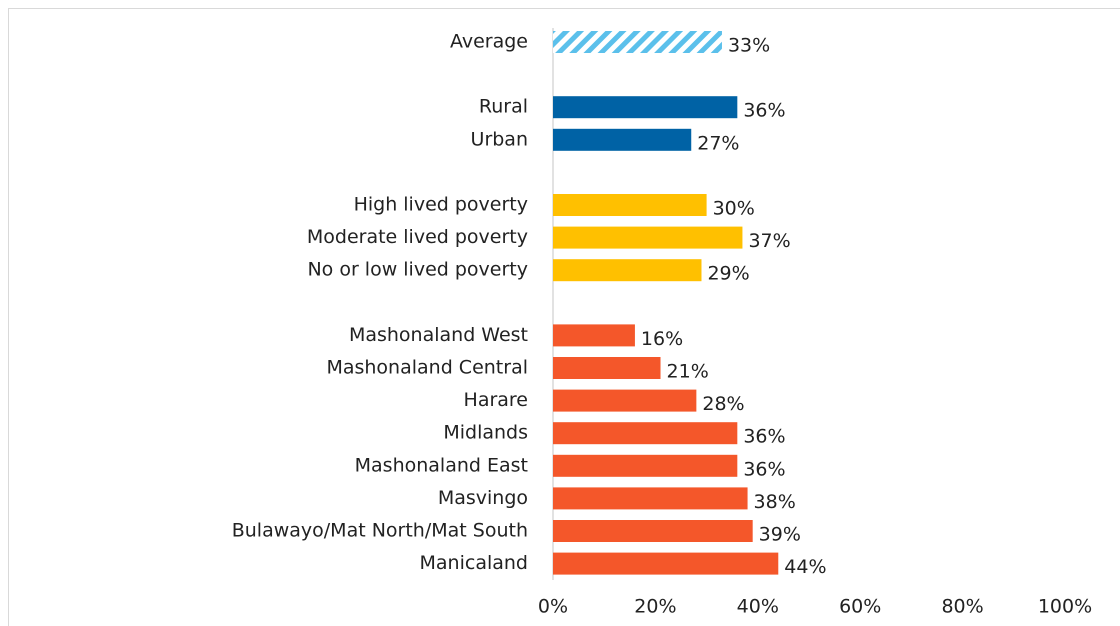 Image resolution: width=1120 pixels, height=626 pixels. What do you see at coordinates (503, 107) in the screenshot?
I see `category-label: Rural` at bounding box center [503, 107].